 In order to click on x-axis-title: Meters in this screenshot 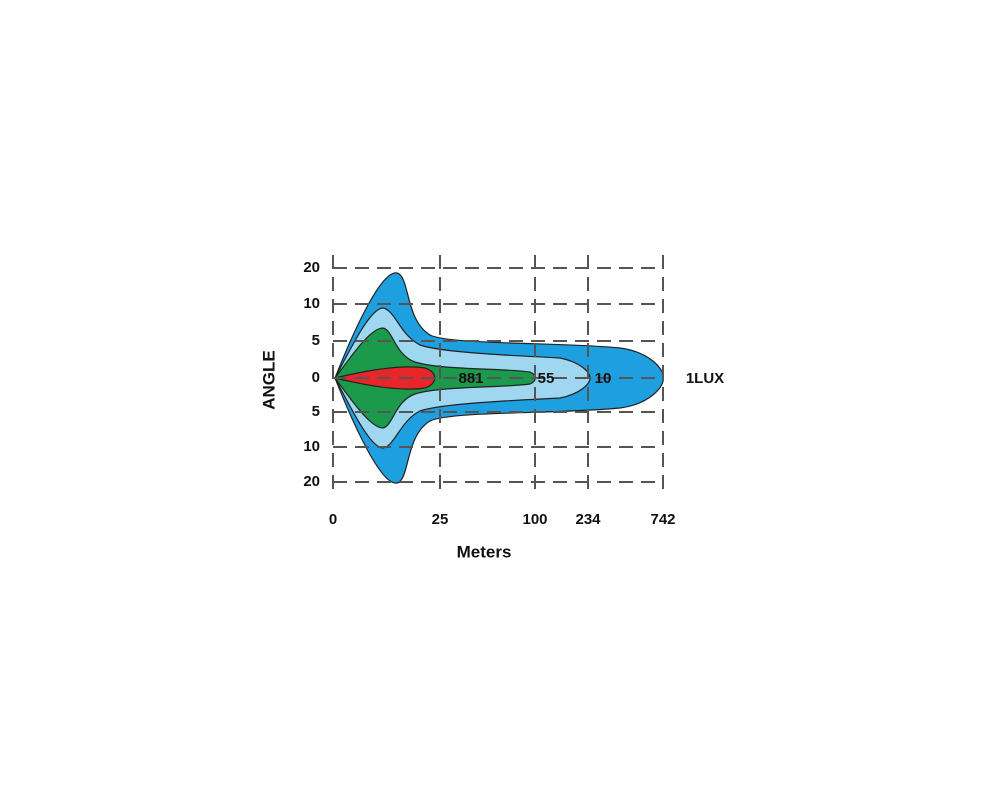, I will do `click(484, 551)`.